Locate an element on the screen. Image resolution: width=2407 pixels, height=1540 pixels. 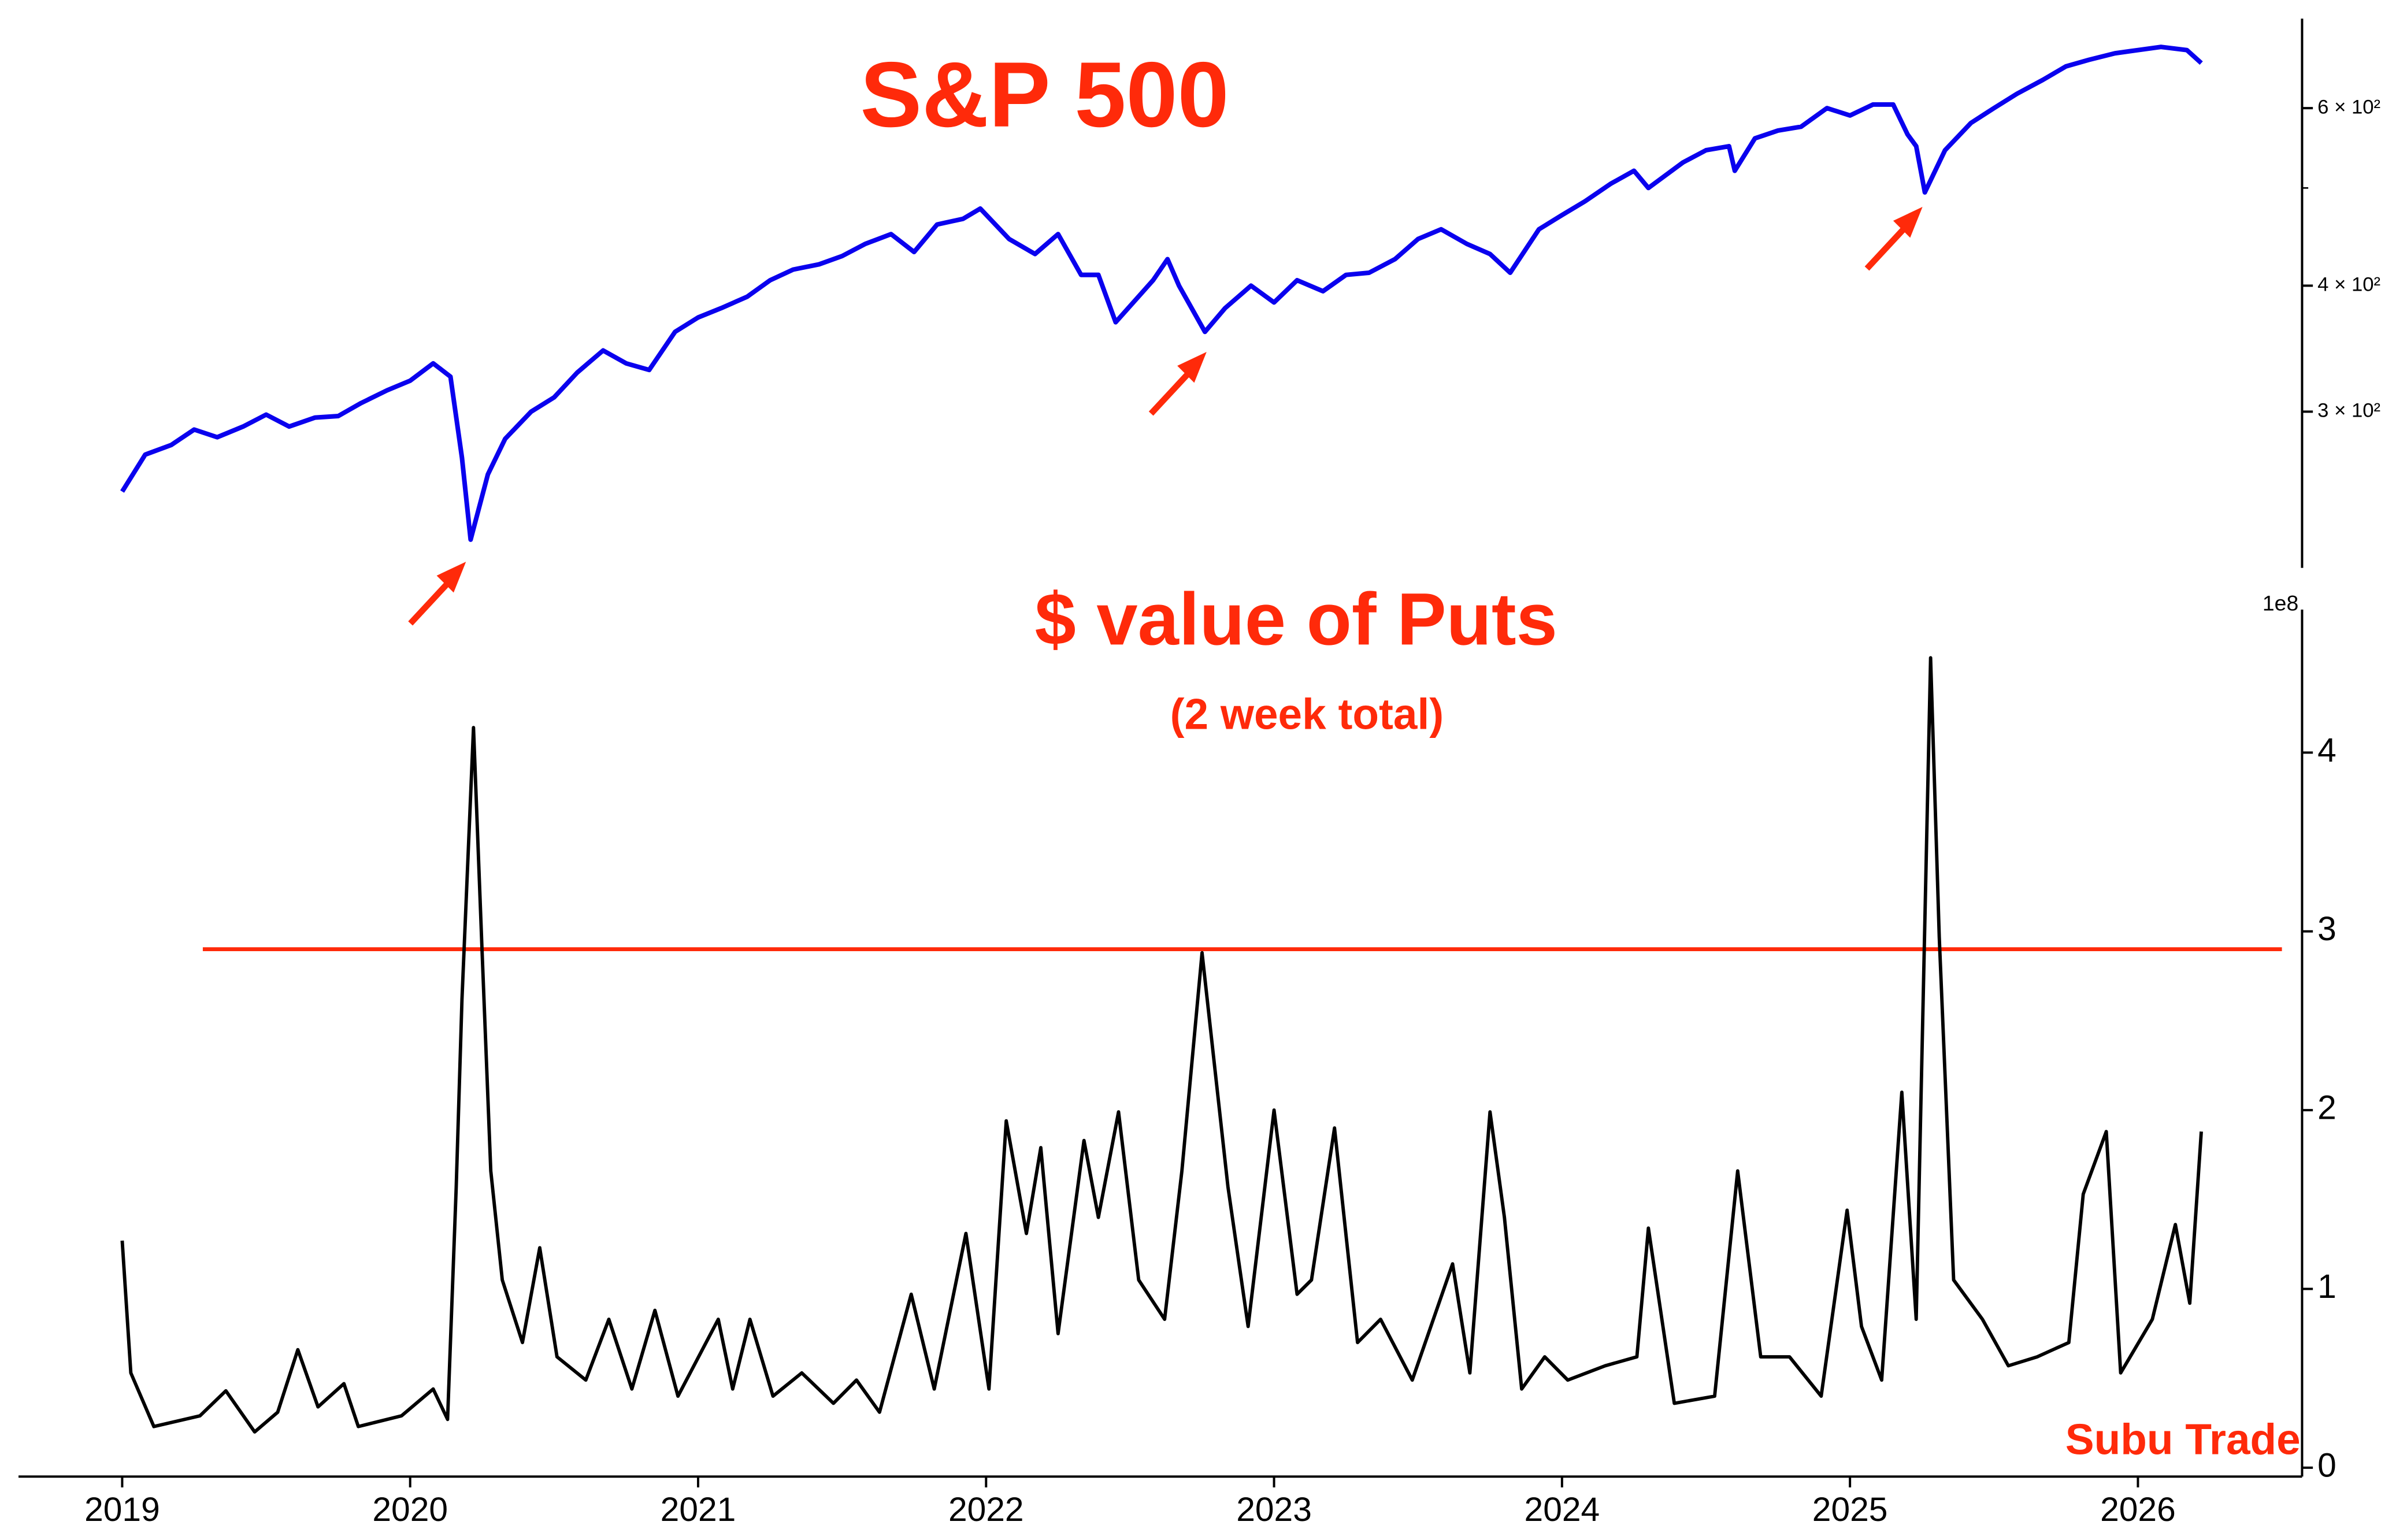
x-tick-label: 2022 is located at coordinates (986, 1509).